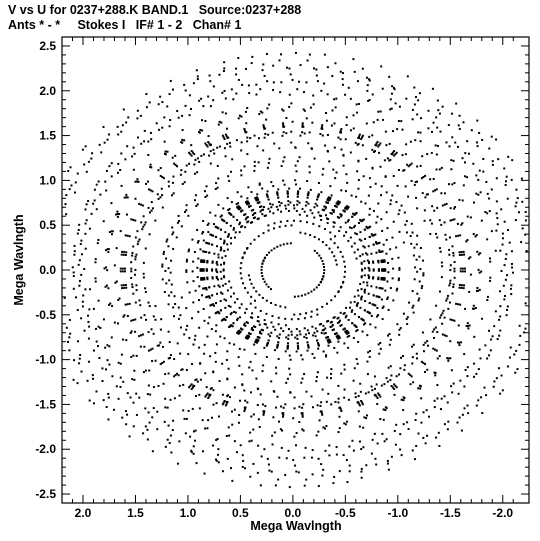 This screenshot has width=540, height=541. Describe the element at coordinates (125, 25) in the screenshot. I see `chart-subtitle: Ants * - * Stokes I IF# 1 - 2 Chan# 1` at that location.